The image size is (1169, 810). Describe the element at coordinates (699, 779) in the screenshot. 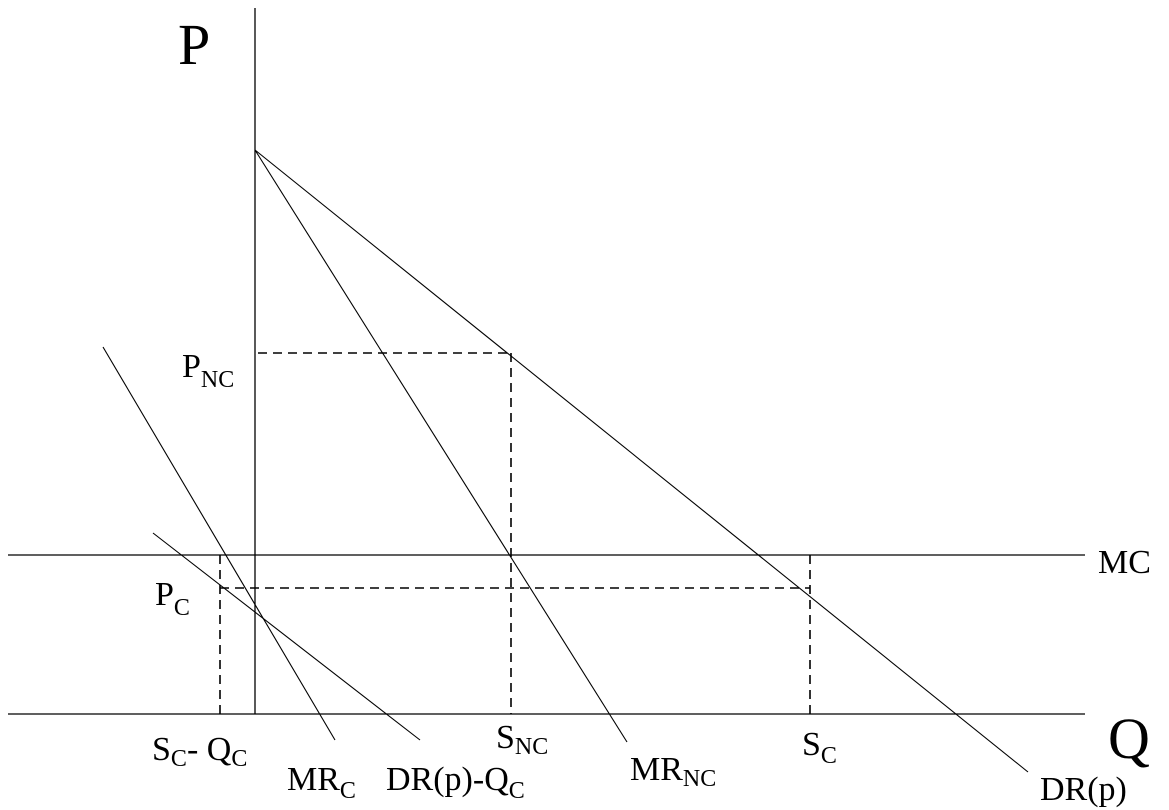

I see `mr-nc-sub: NC` at that location.